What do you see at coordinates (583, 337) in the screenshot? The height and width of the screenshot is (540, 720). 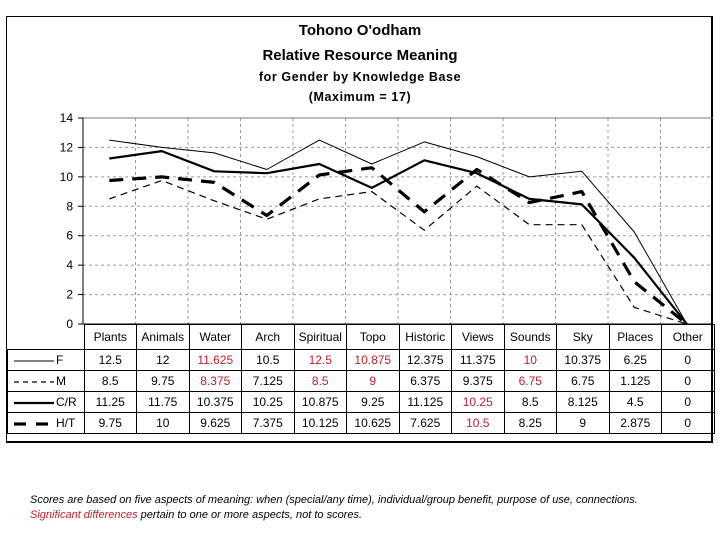 I see `category-label: Sky` at bounding box center [583, 337].